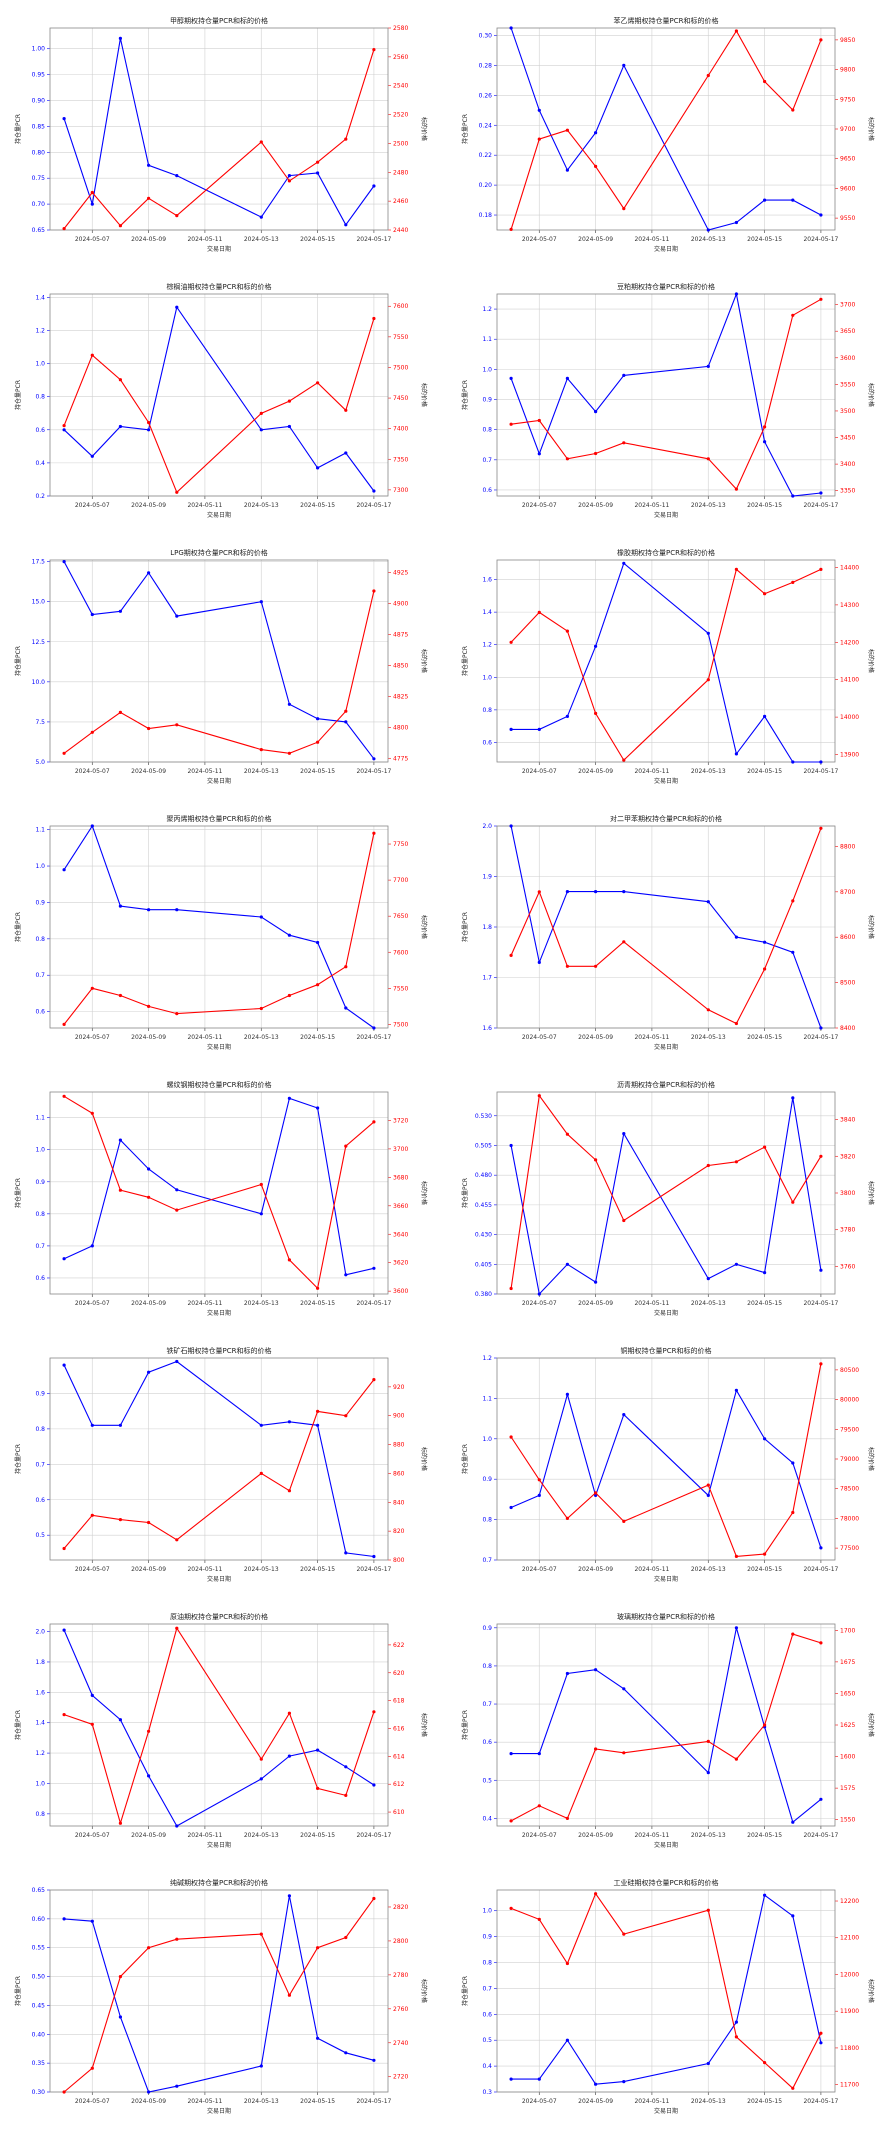 This screenshot has height=2129, width=887. What do you see at coordinates (847, 464) in the screenshot?
I see `tick-label-right: 3400` at bounding box center [847, 464].